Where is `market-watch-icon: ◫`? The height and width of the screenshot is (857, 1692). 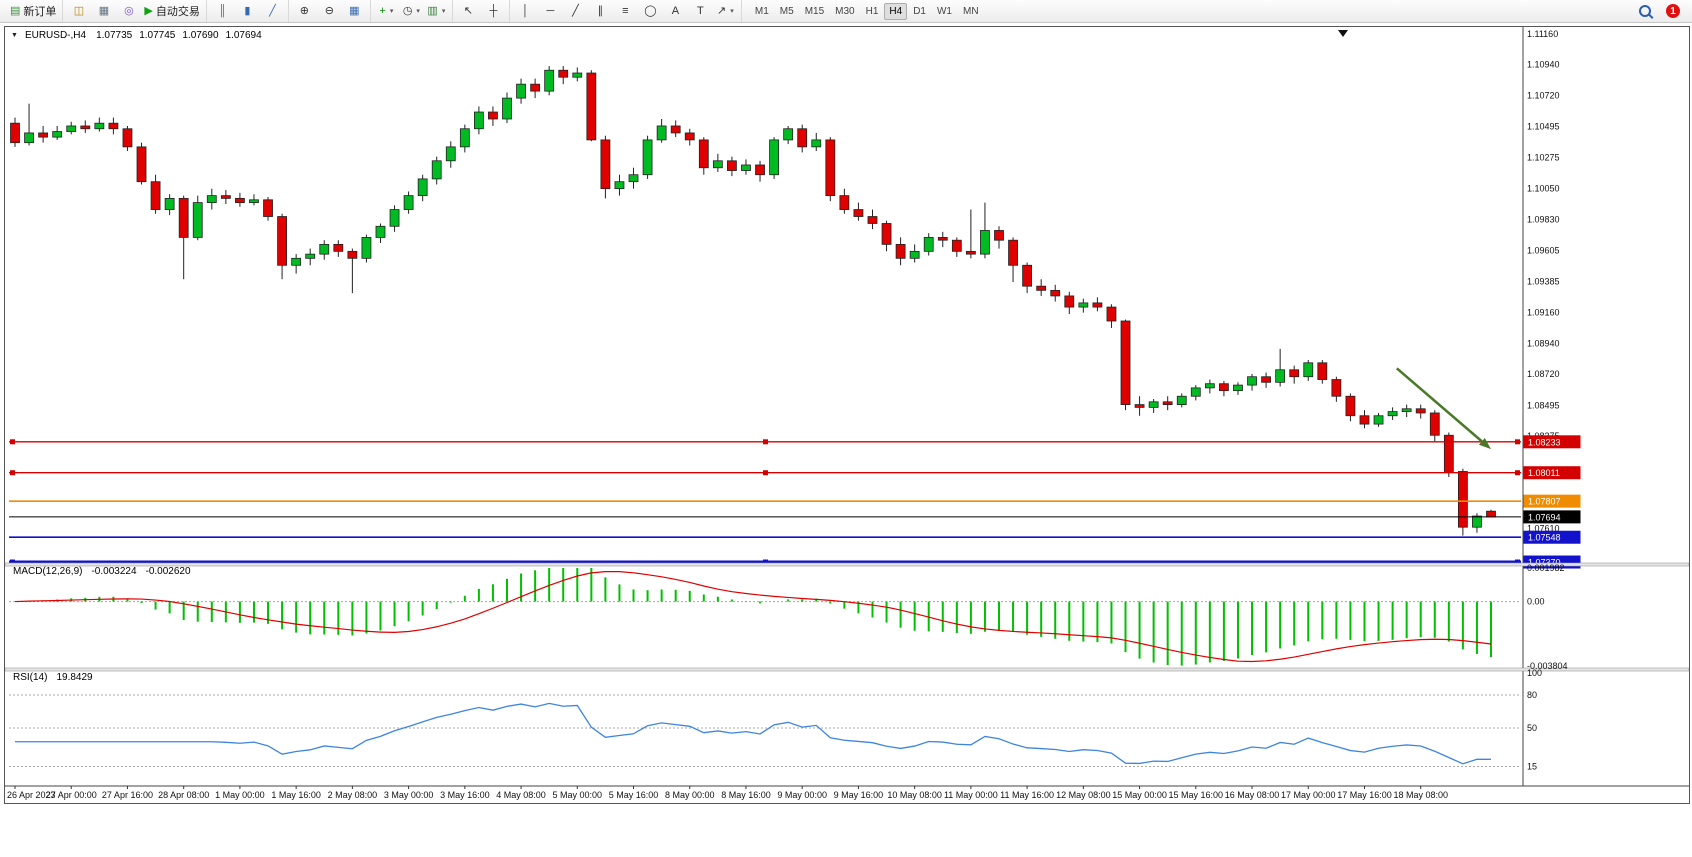
market-watch-icon: ◫ is located at coordinates (78, 11).